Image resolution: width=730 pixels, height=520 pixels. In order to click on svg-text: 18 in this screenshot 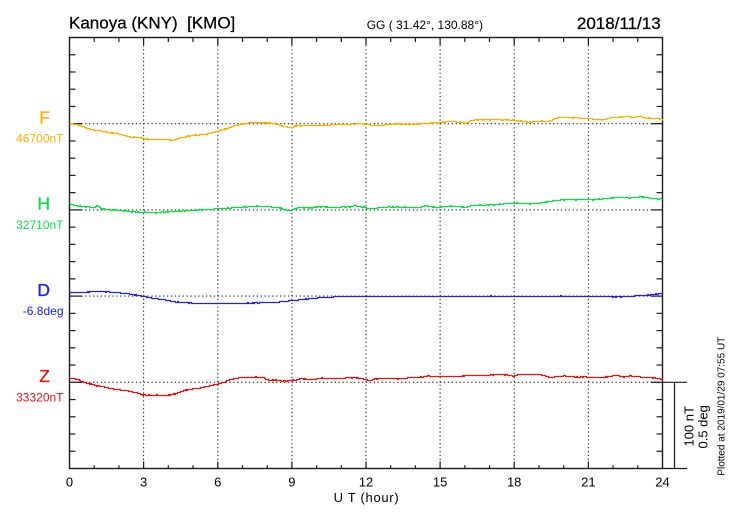, I will do `click(514, 482)`.